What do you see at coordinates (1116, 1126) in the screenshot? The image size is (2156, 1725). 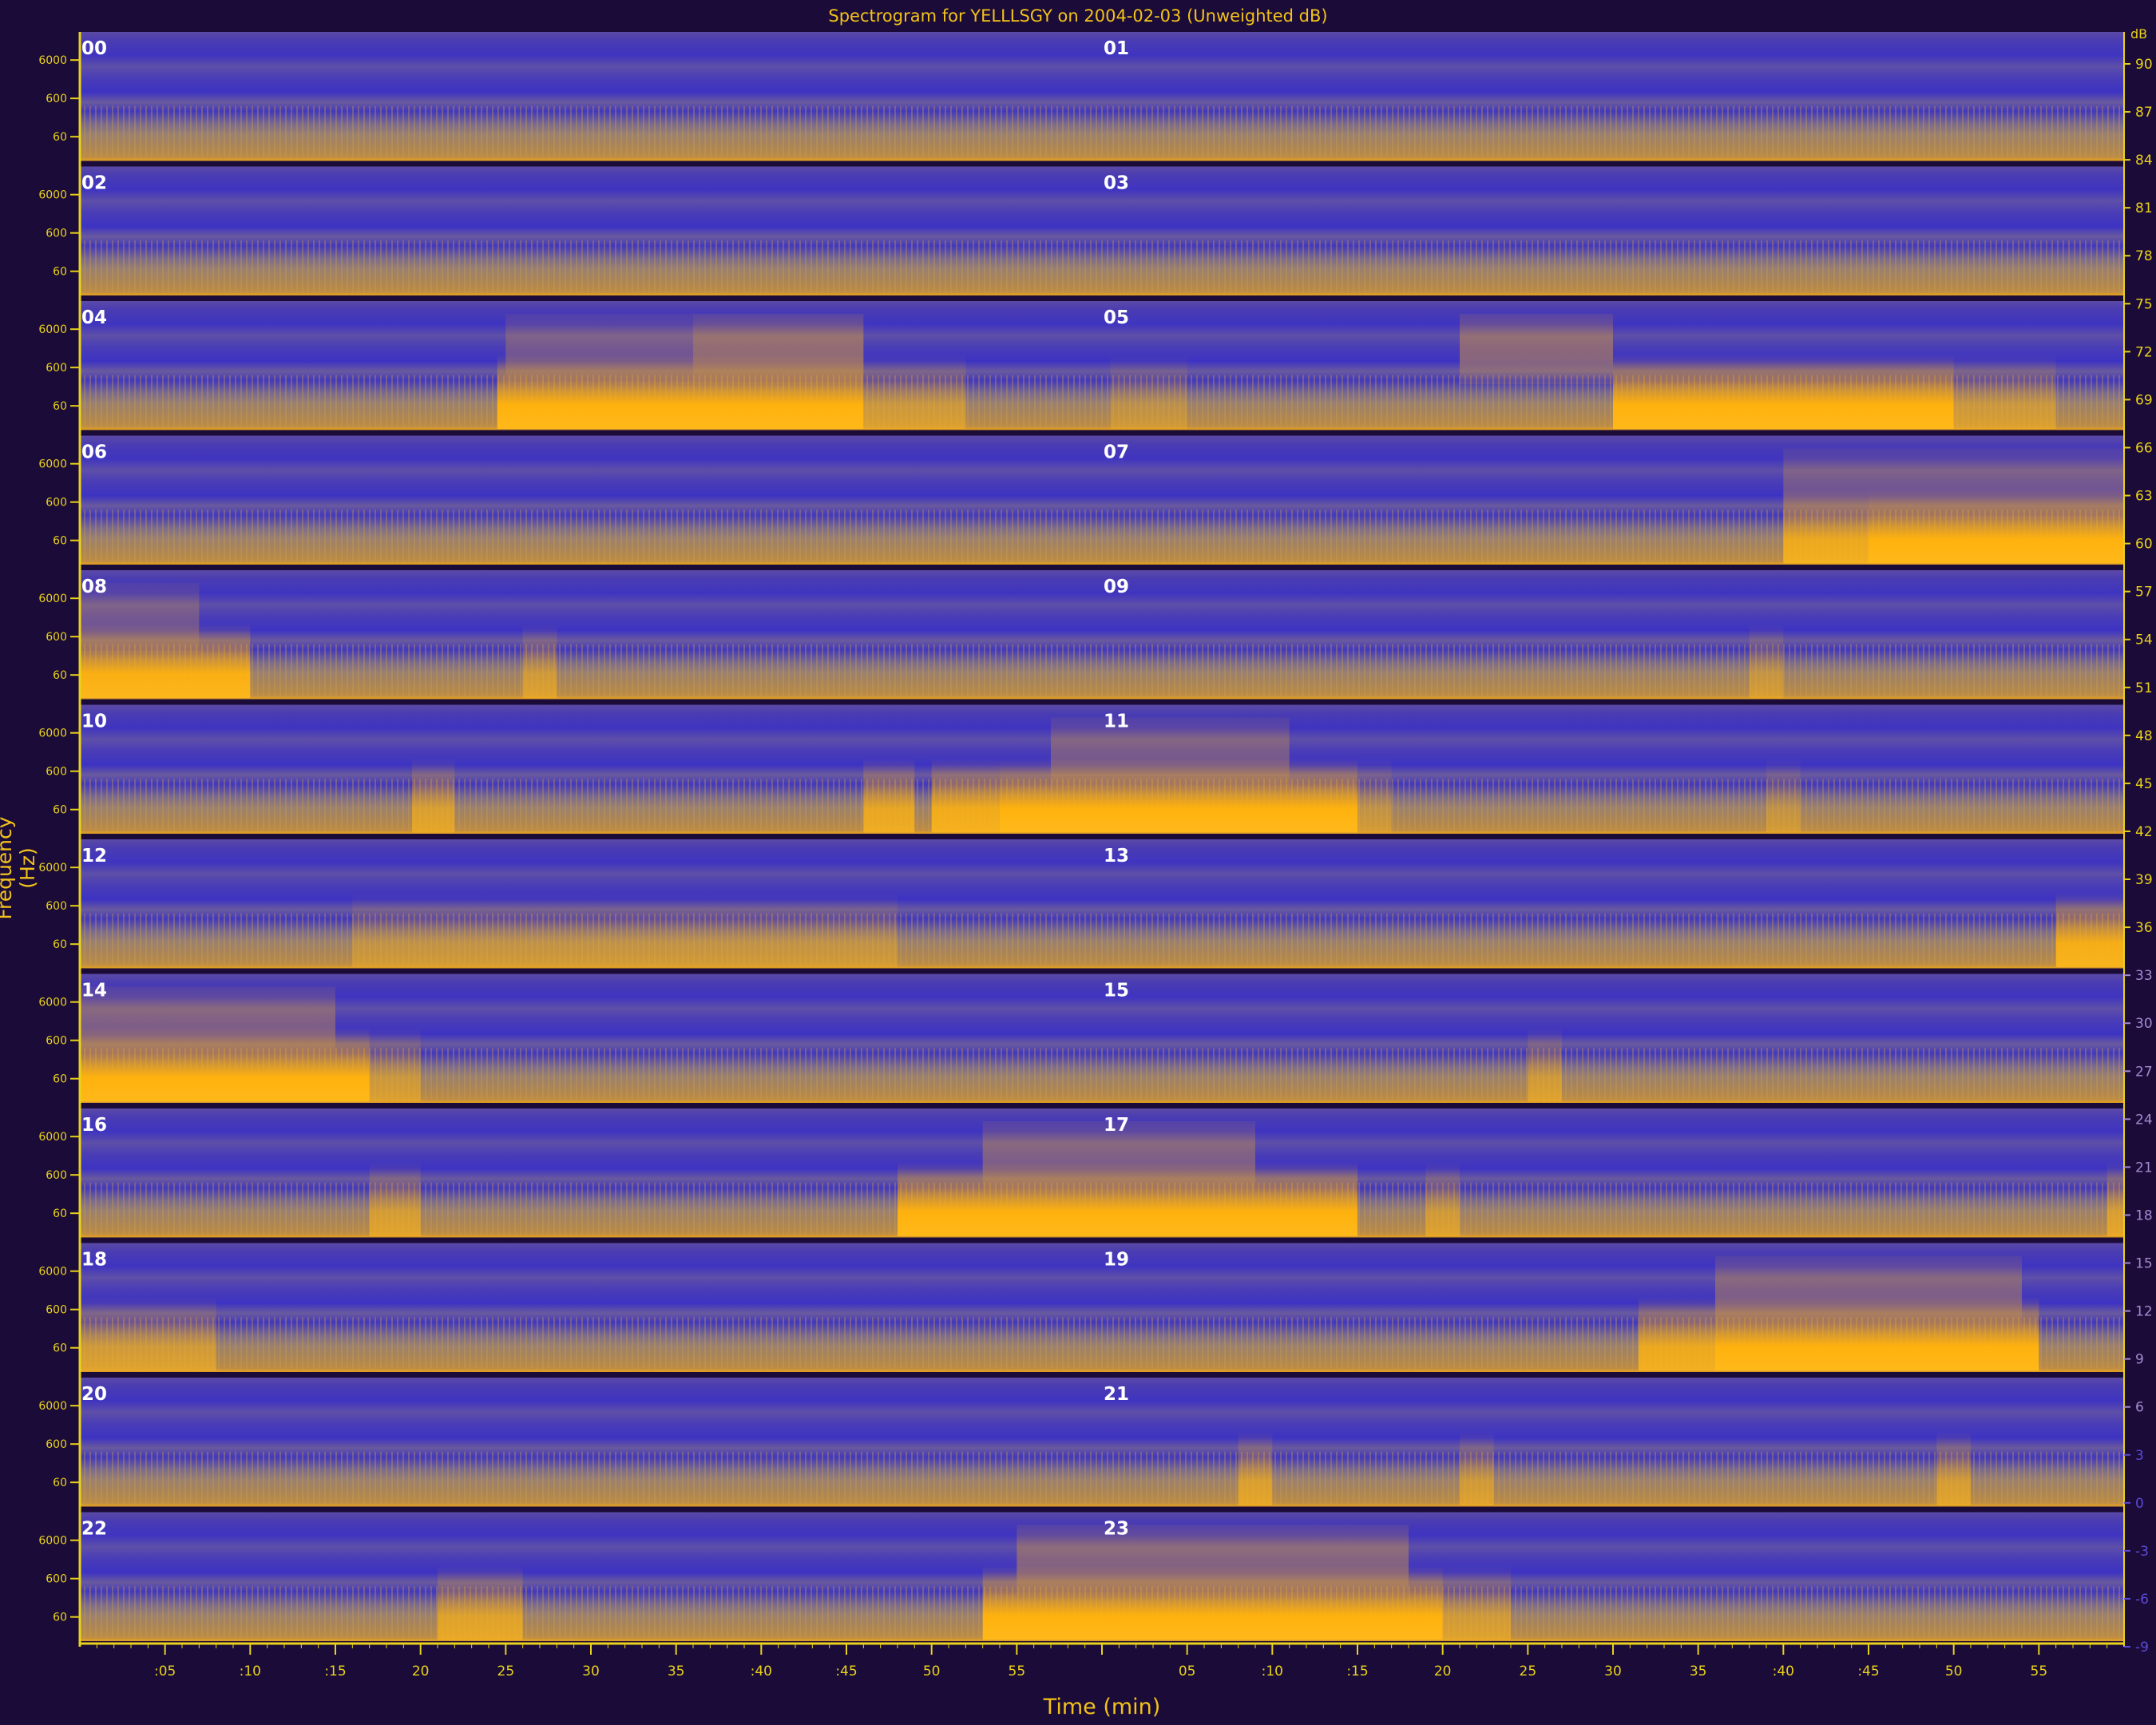 I see `hour-label: 17` at bounding box center [1116, 1126].